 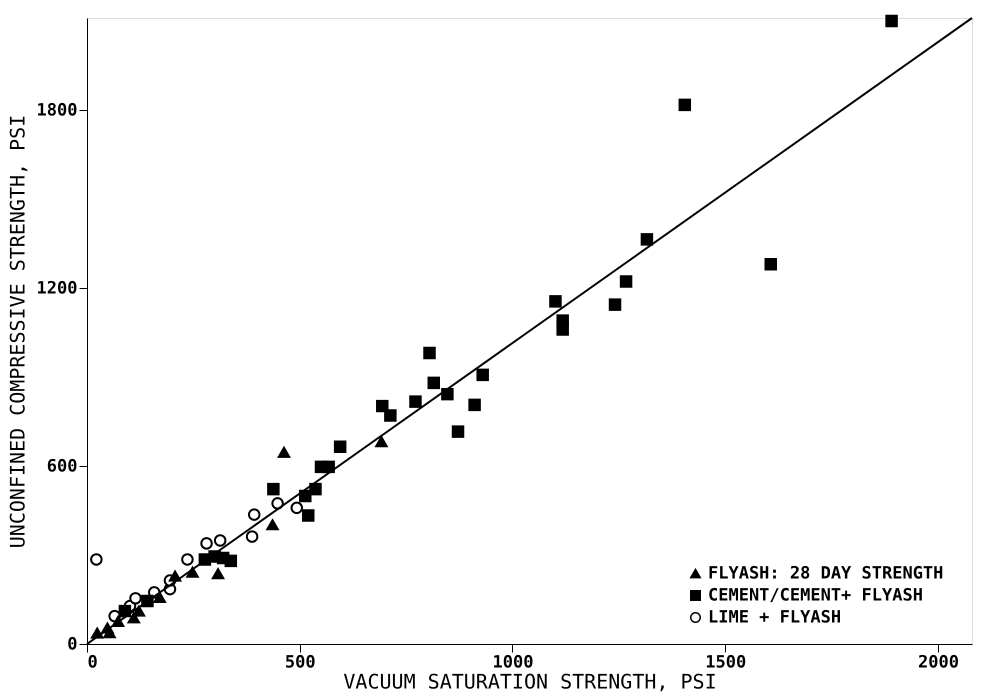 I want to click on x-tick-label: 1500, so click(x=725, y=662).